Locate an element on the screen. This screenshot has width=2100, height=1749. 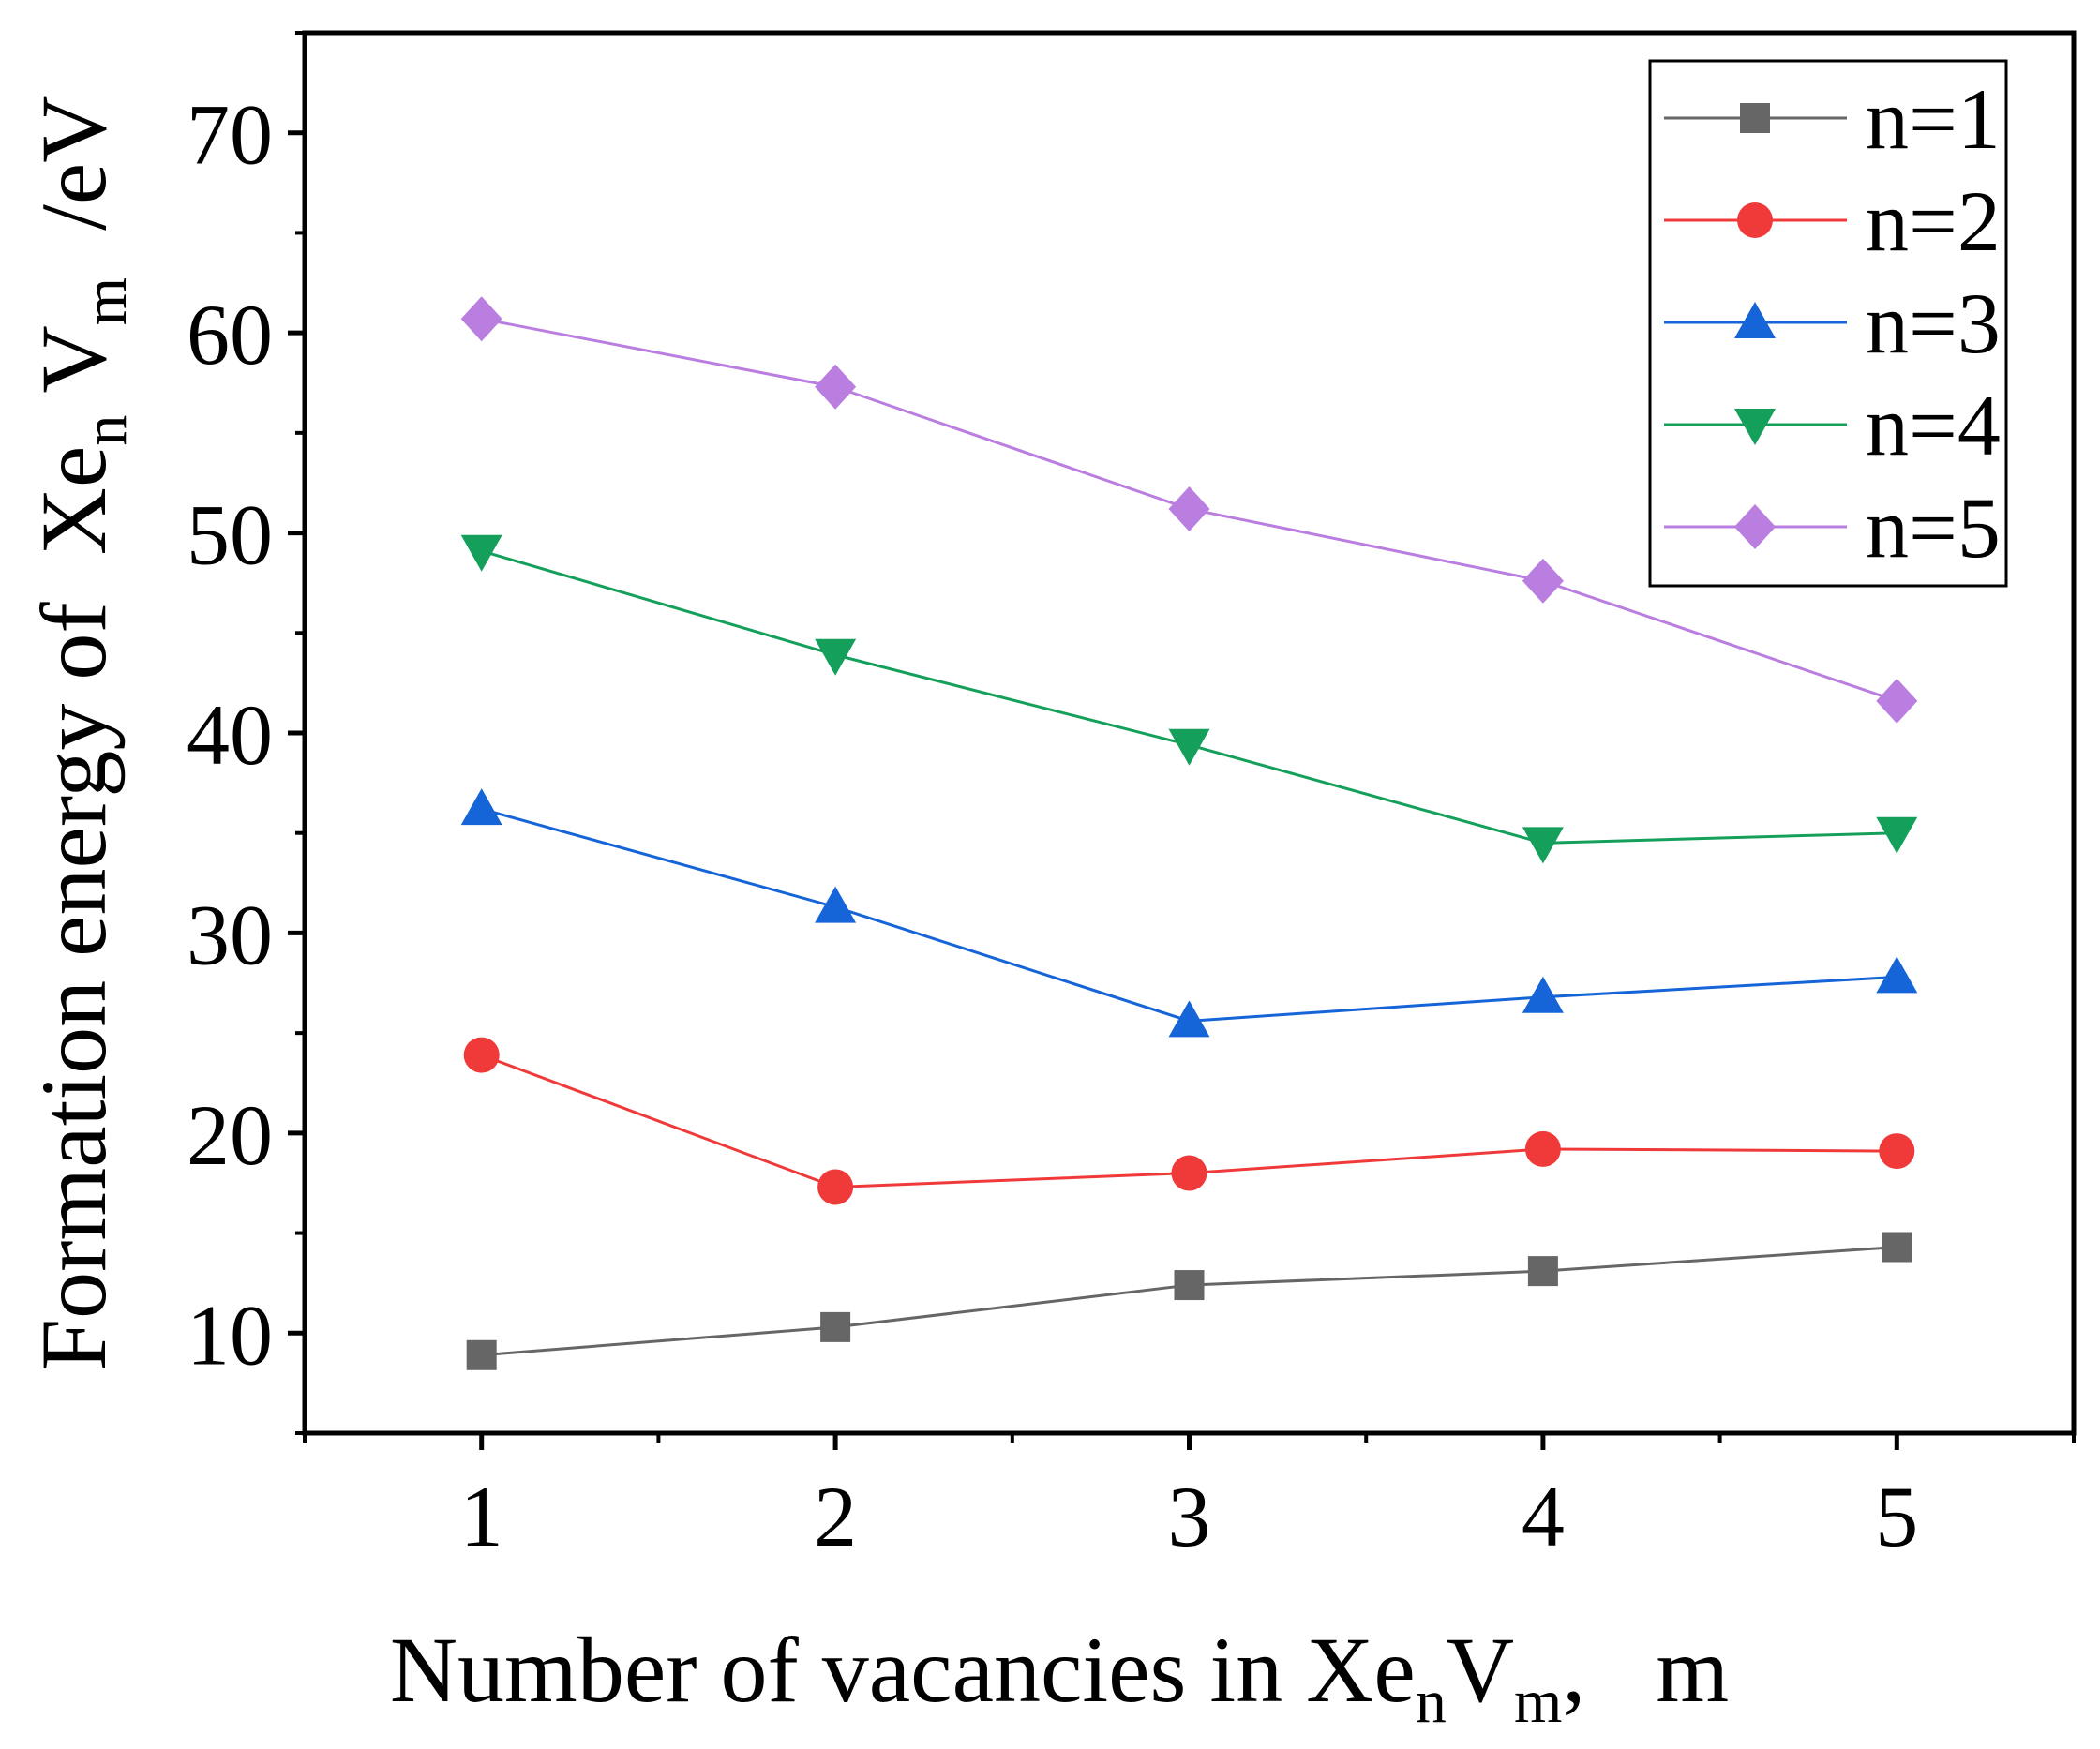
y-tick-label: 60 is located at coordinates (230, 334).